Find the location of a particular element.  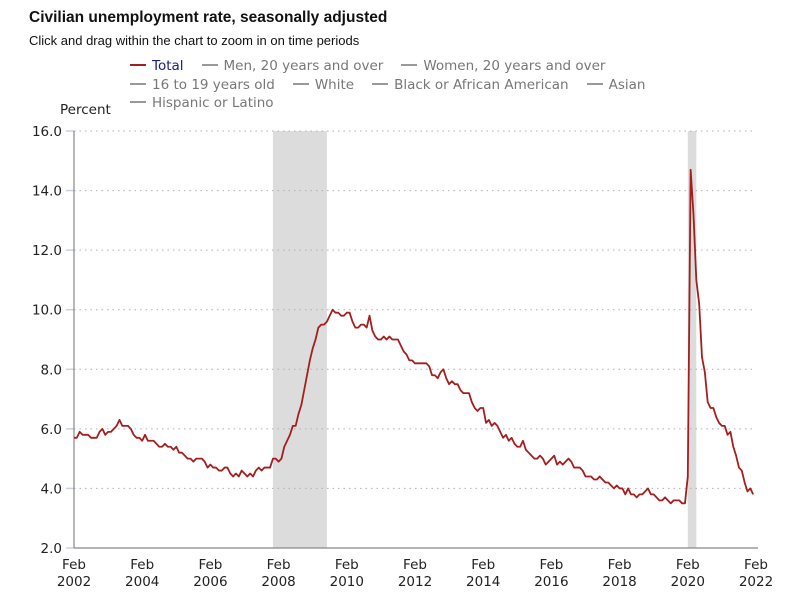

legend-label: Total is located at coordinates (168, 66).